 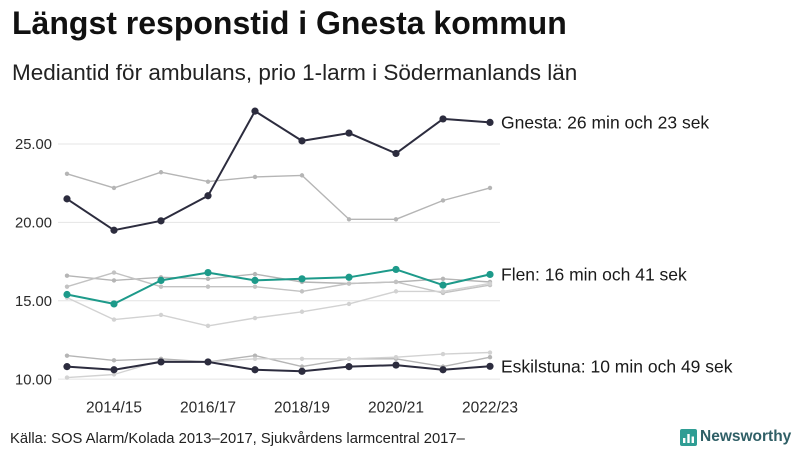 I want to click on y-tick-label: 20.00, so click(x=33, y=224).